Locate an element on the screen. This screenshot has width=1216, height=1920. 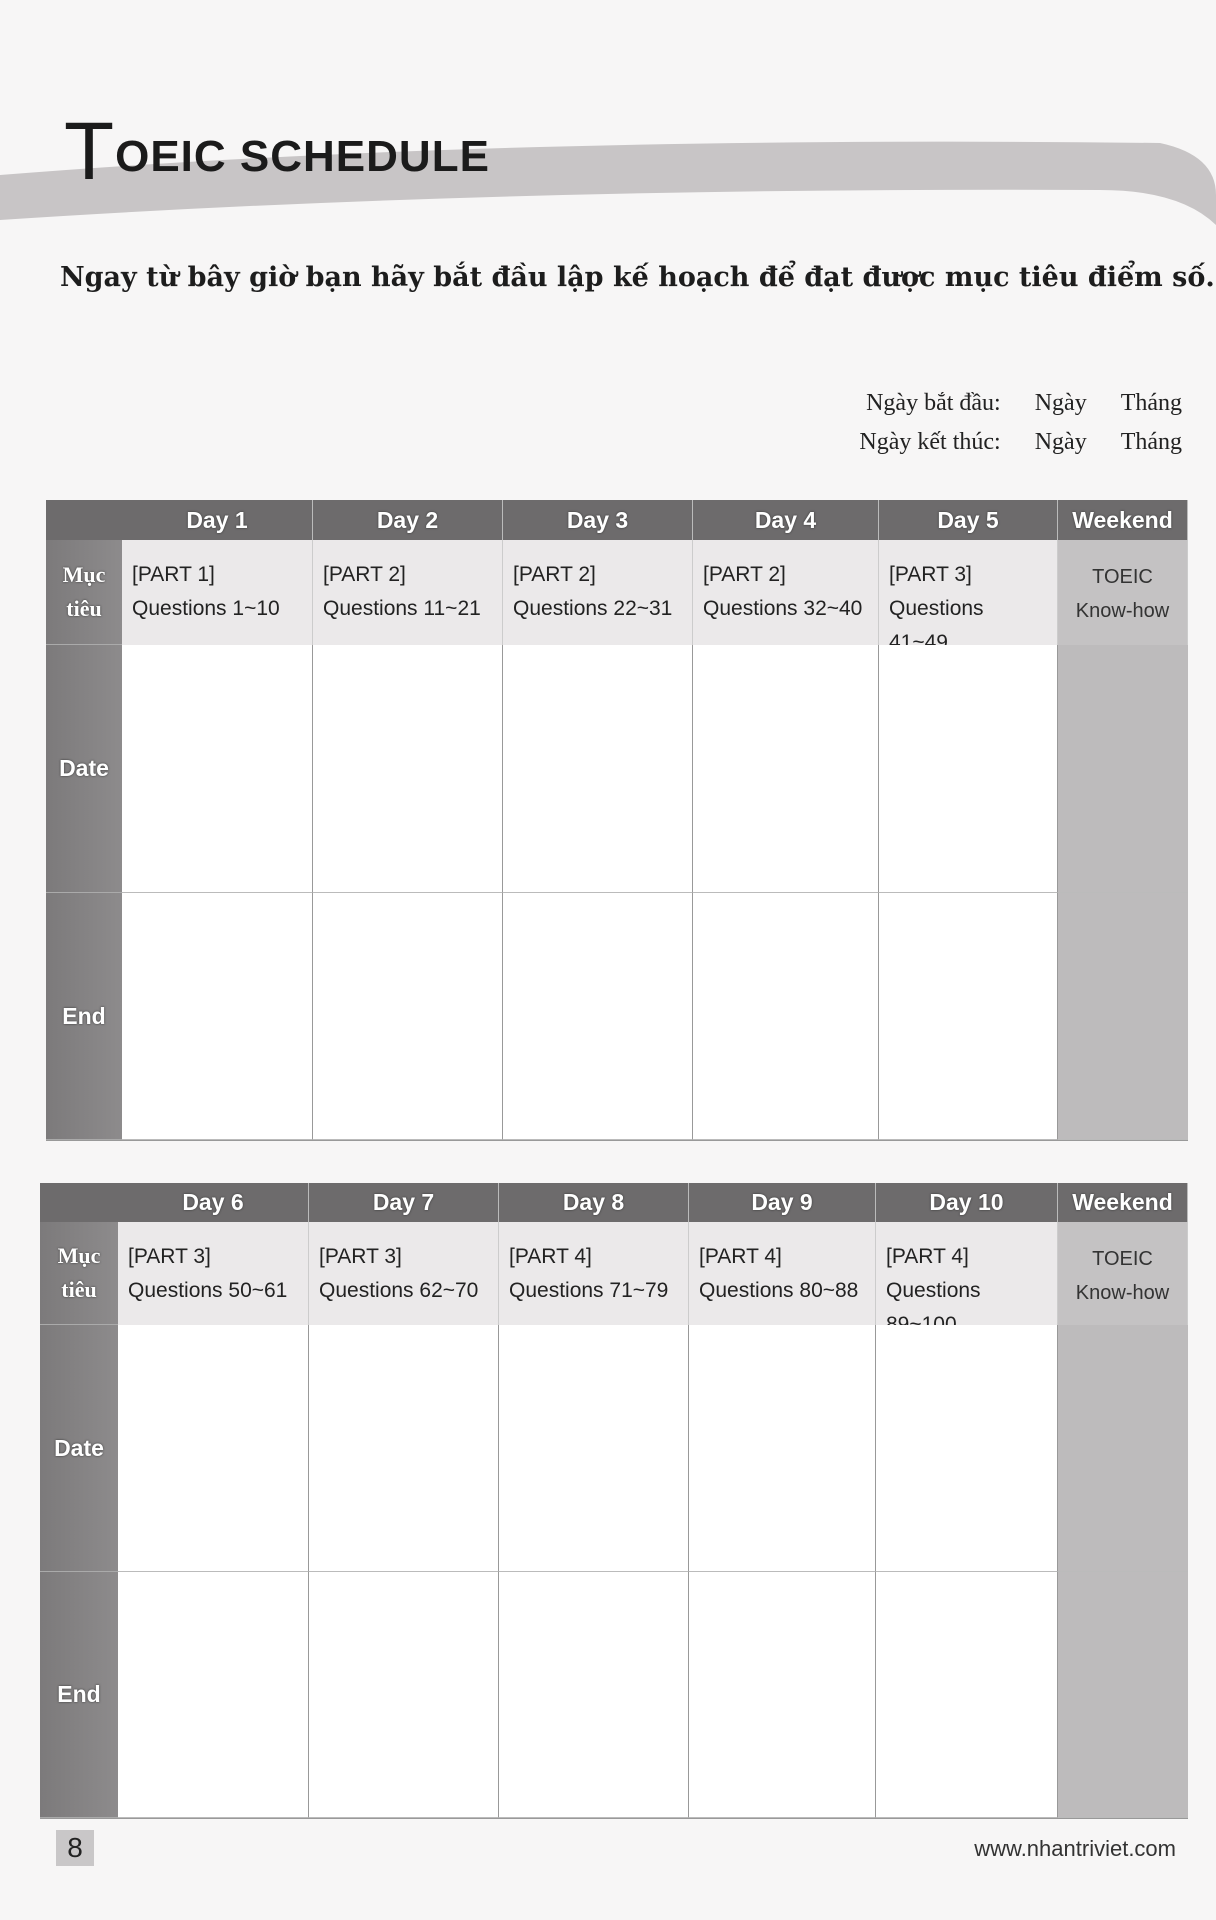
day-header: Day 3 is located at coordinates (598, 520).